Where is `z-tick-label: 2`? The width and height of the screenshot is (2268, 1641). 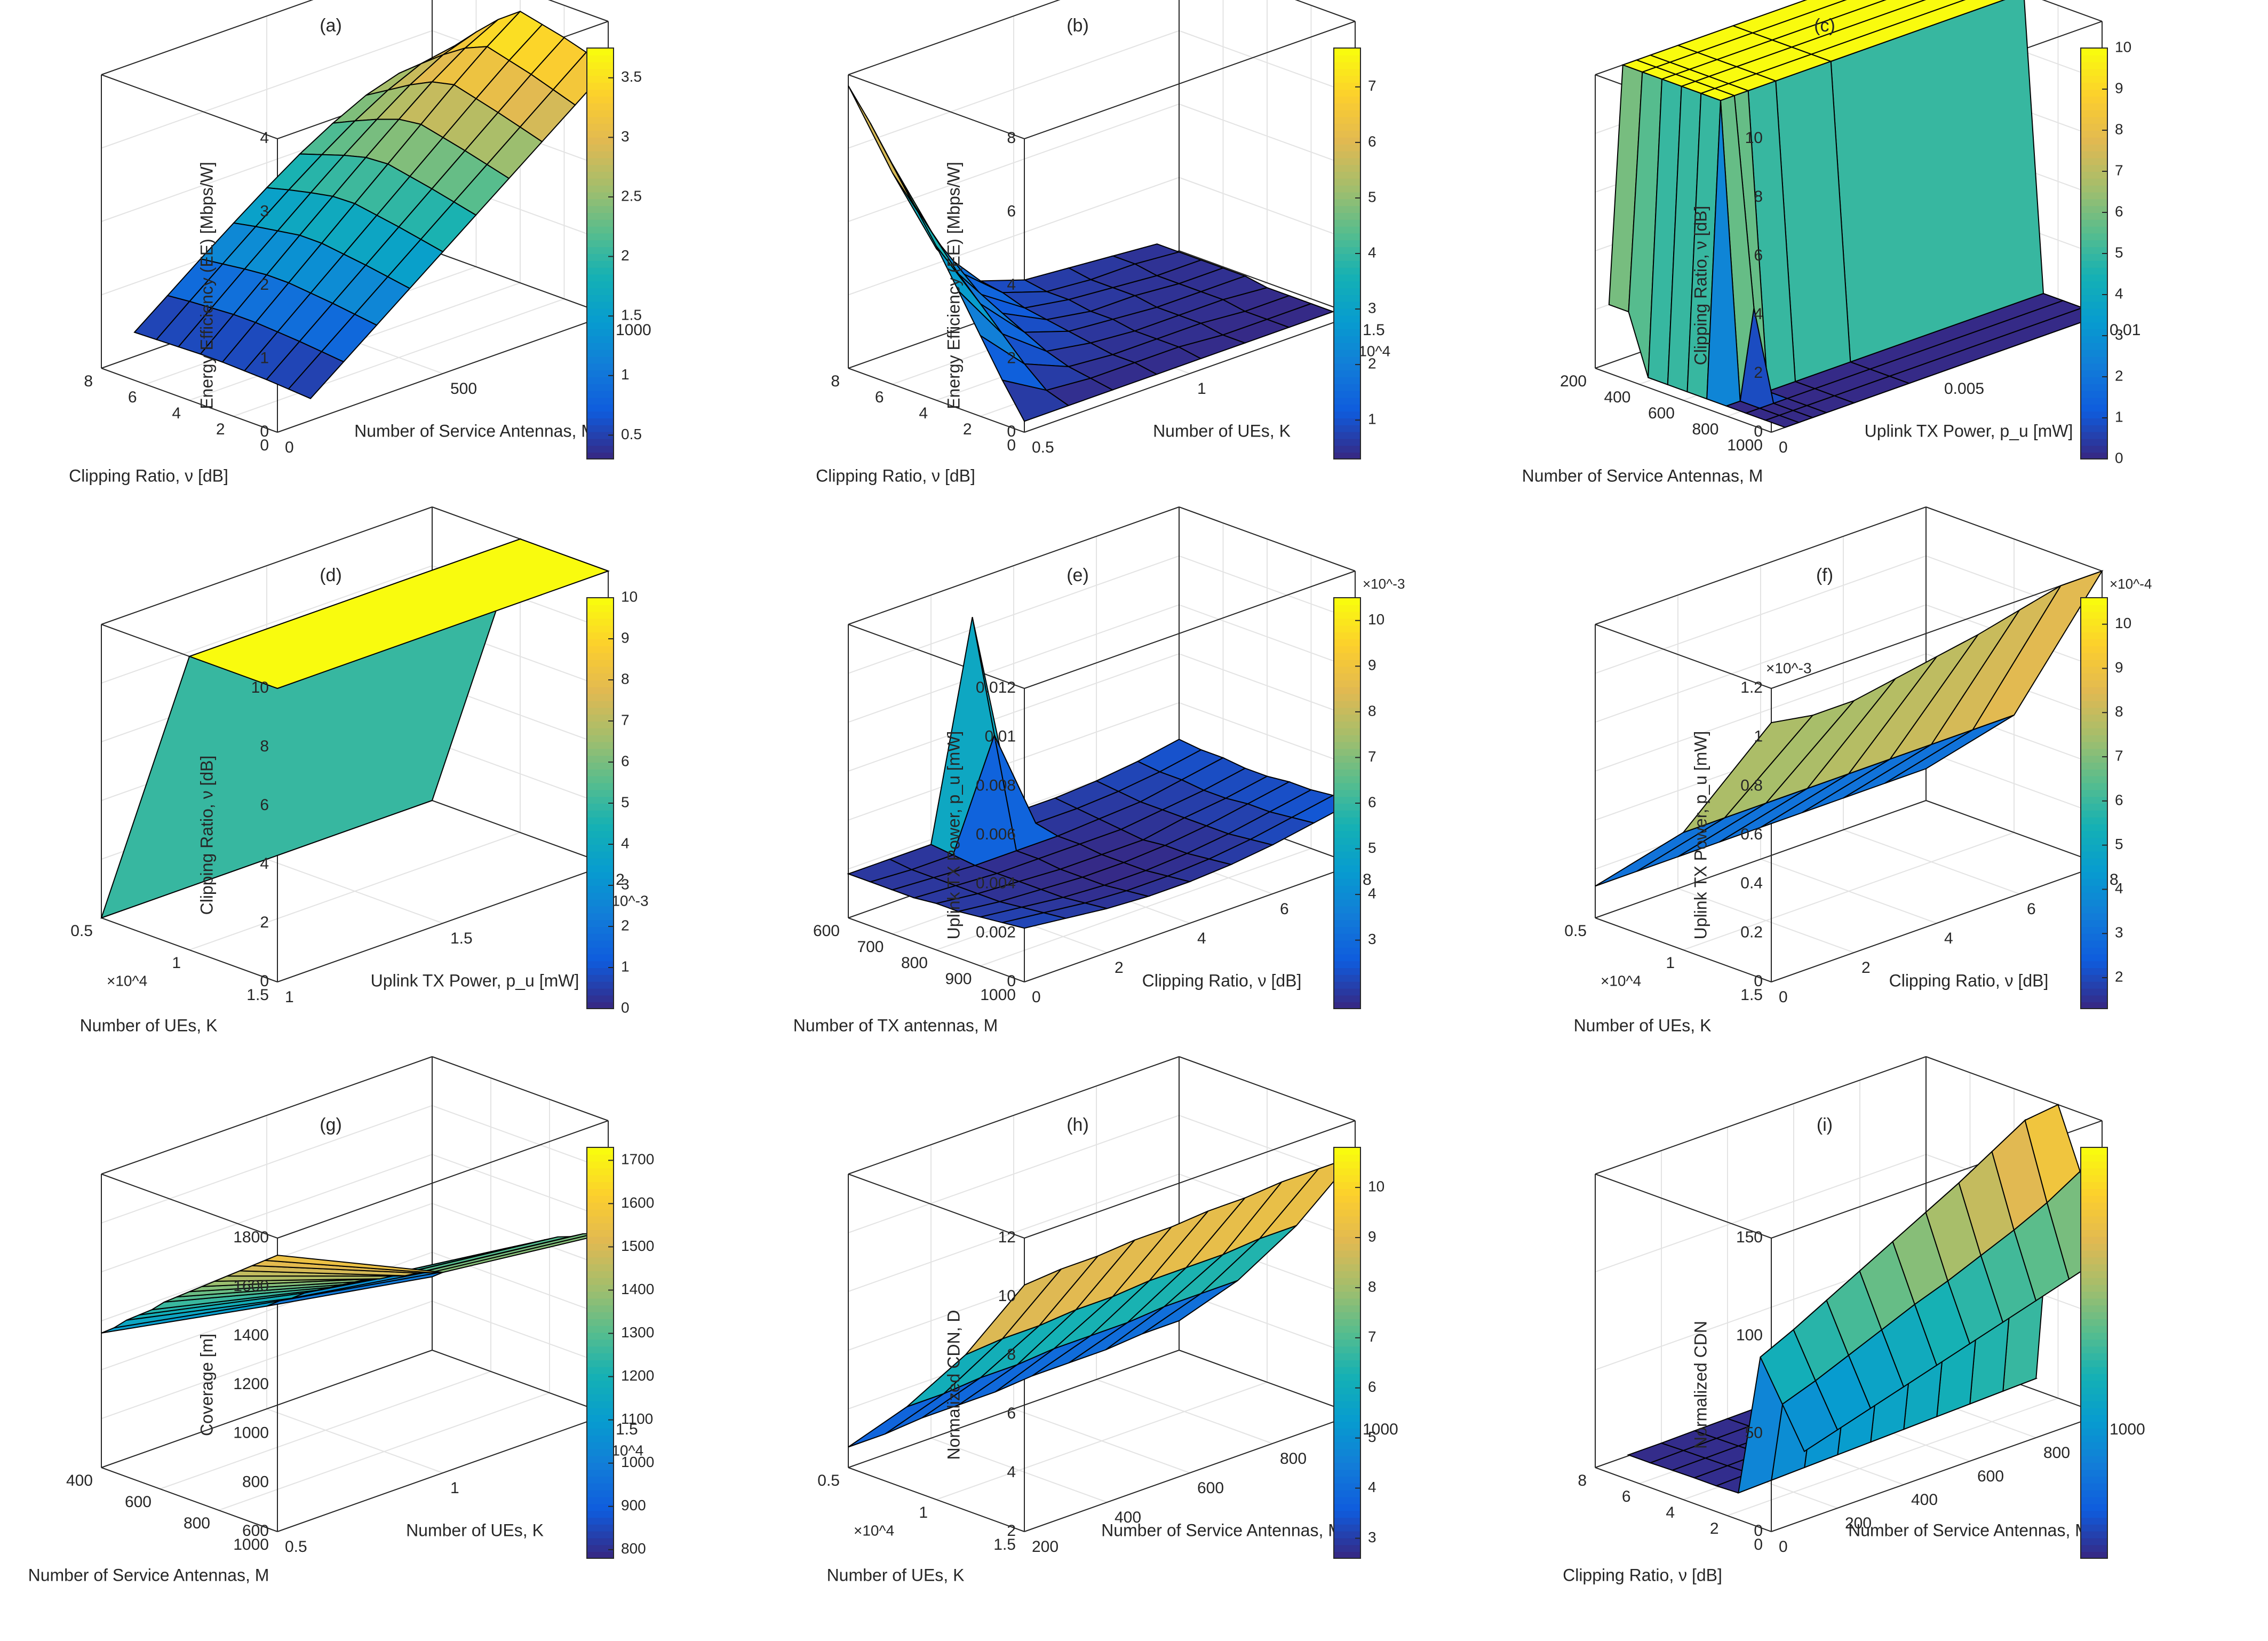 z-tick-label: 2 is located at coordinates (1012, 358).